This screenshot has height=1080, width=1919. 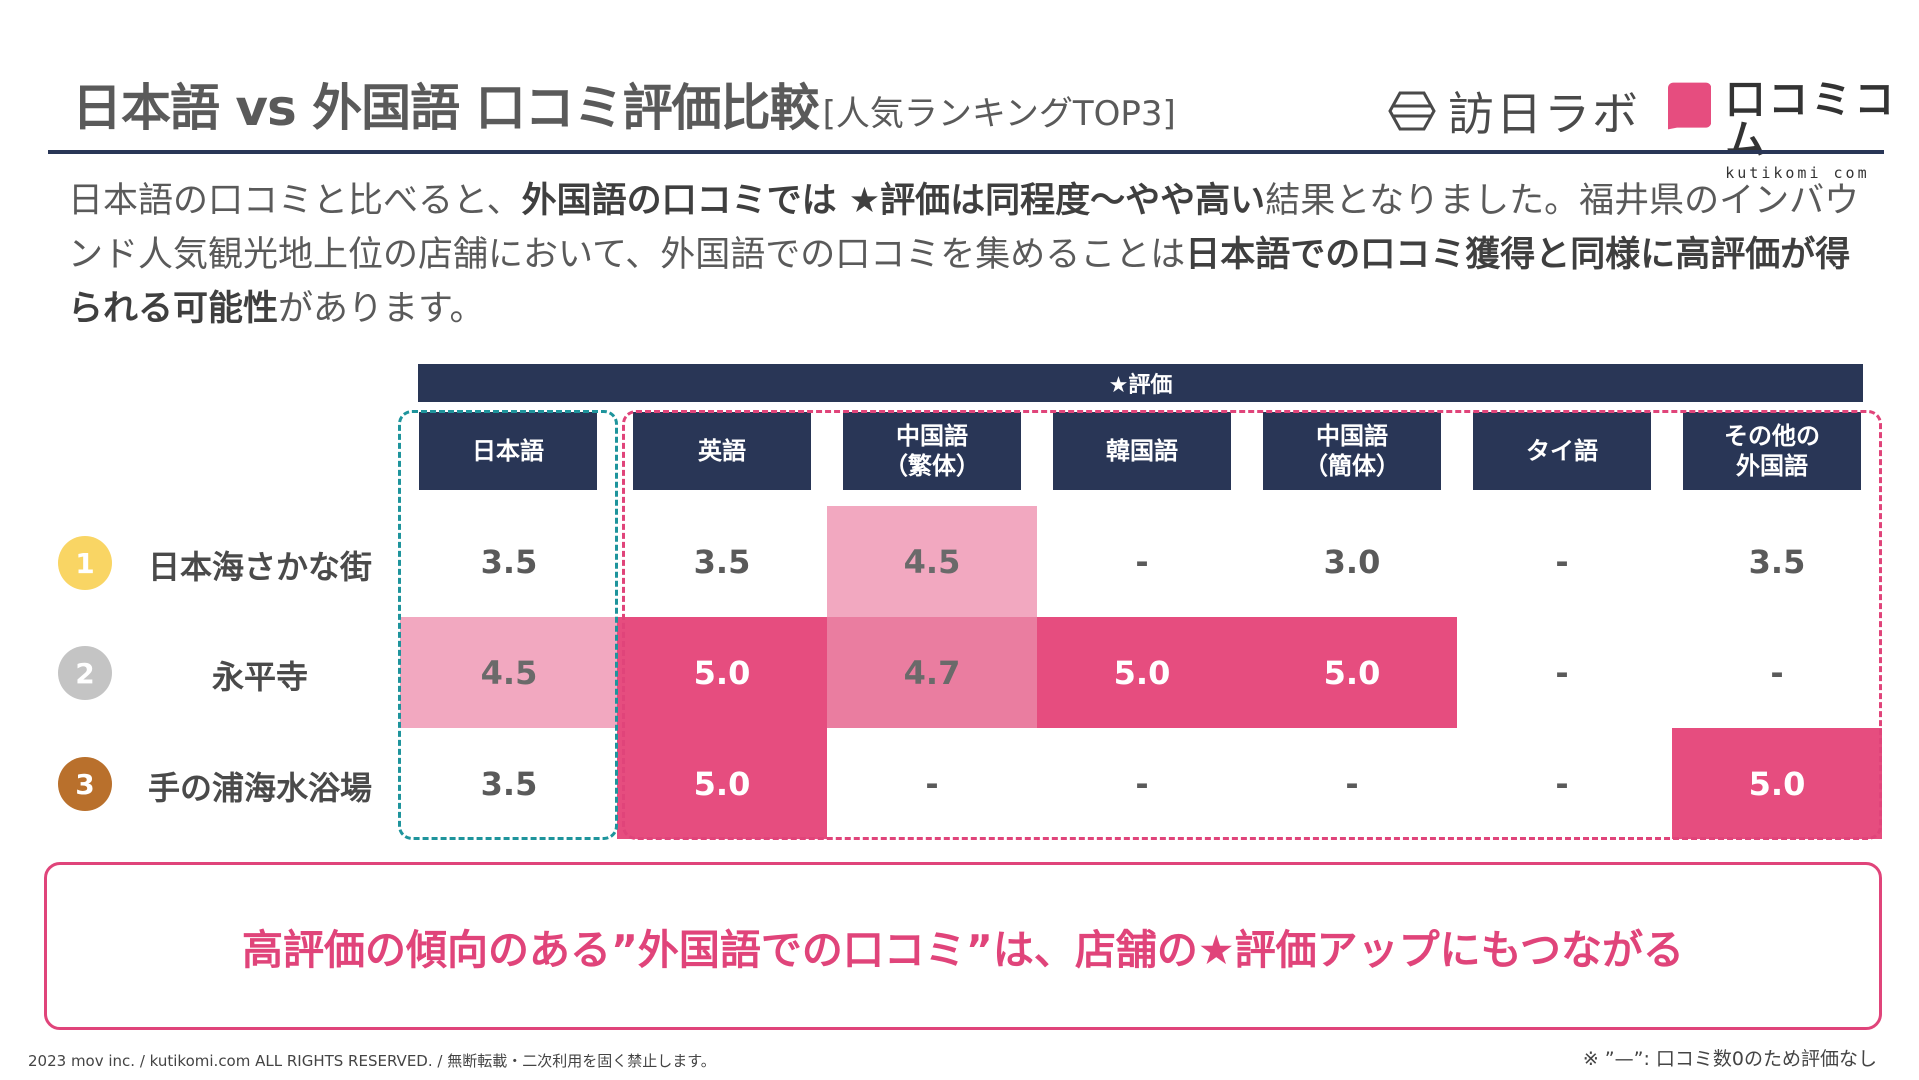 I want to click on column-header: その他の 外国語, so click(x=1772, y=451).